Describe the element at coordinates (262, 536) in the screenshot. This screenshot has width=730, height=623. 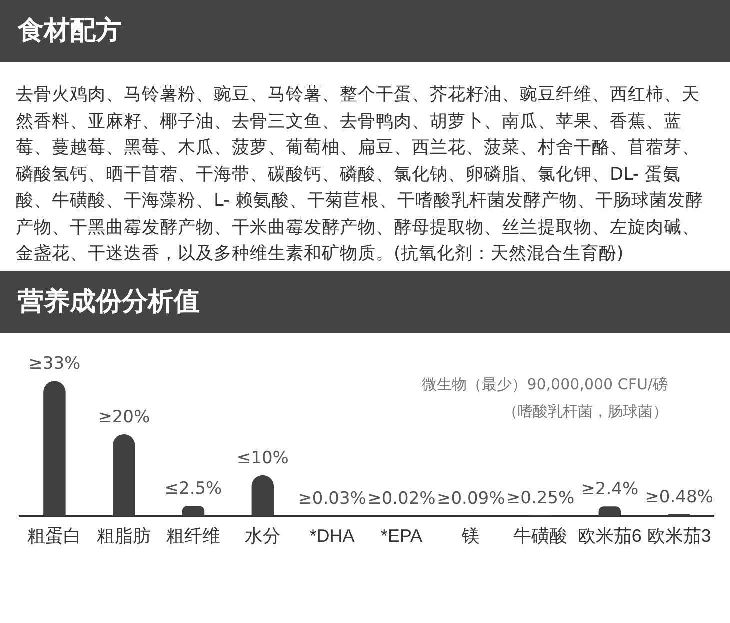
I see `x-tick-label: 水分` at that location.